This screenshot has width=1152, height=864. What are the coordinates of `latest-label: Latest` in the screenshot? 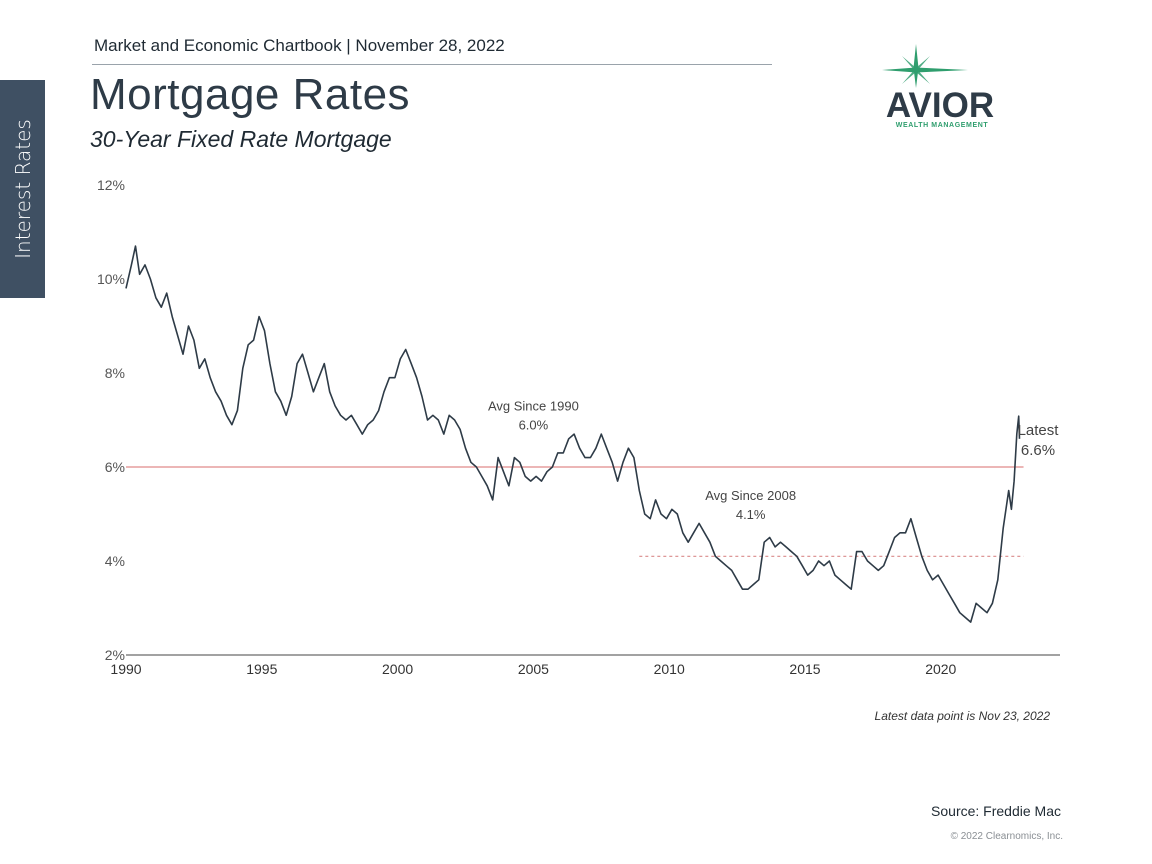 It's located at (1039, 430).